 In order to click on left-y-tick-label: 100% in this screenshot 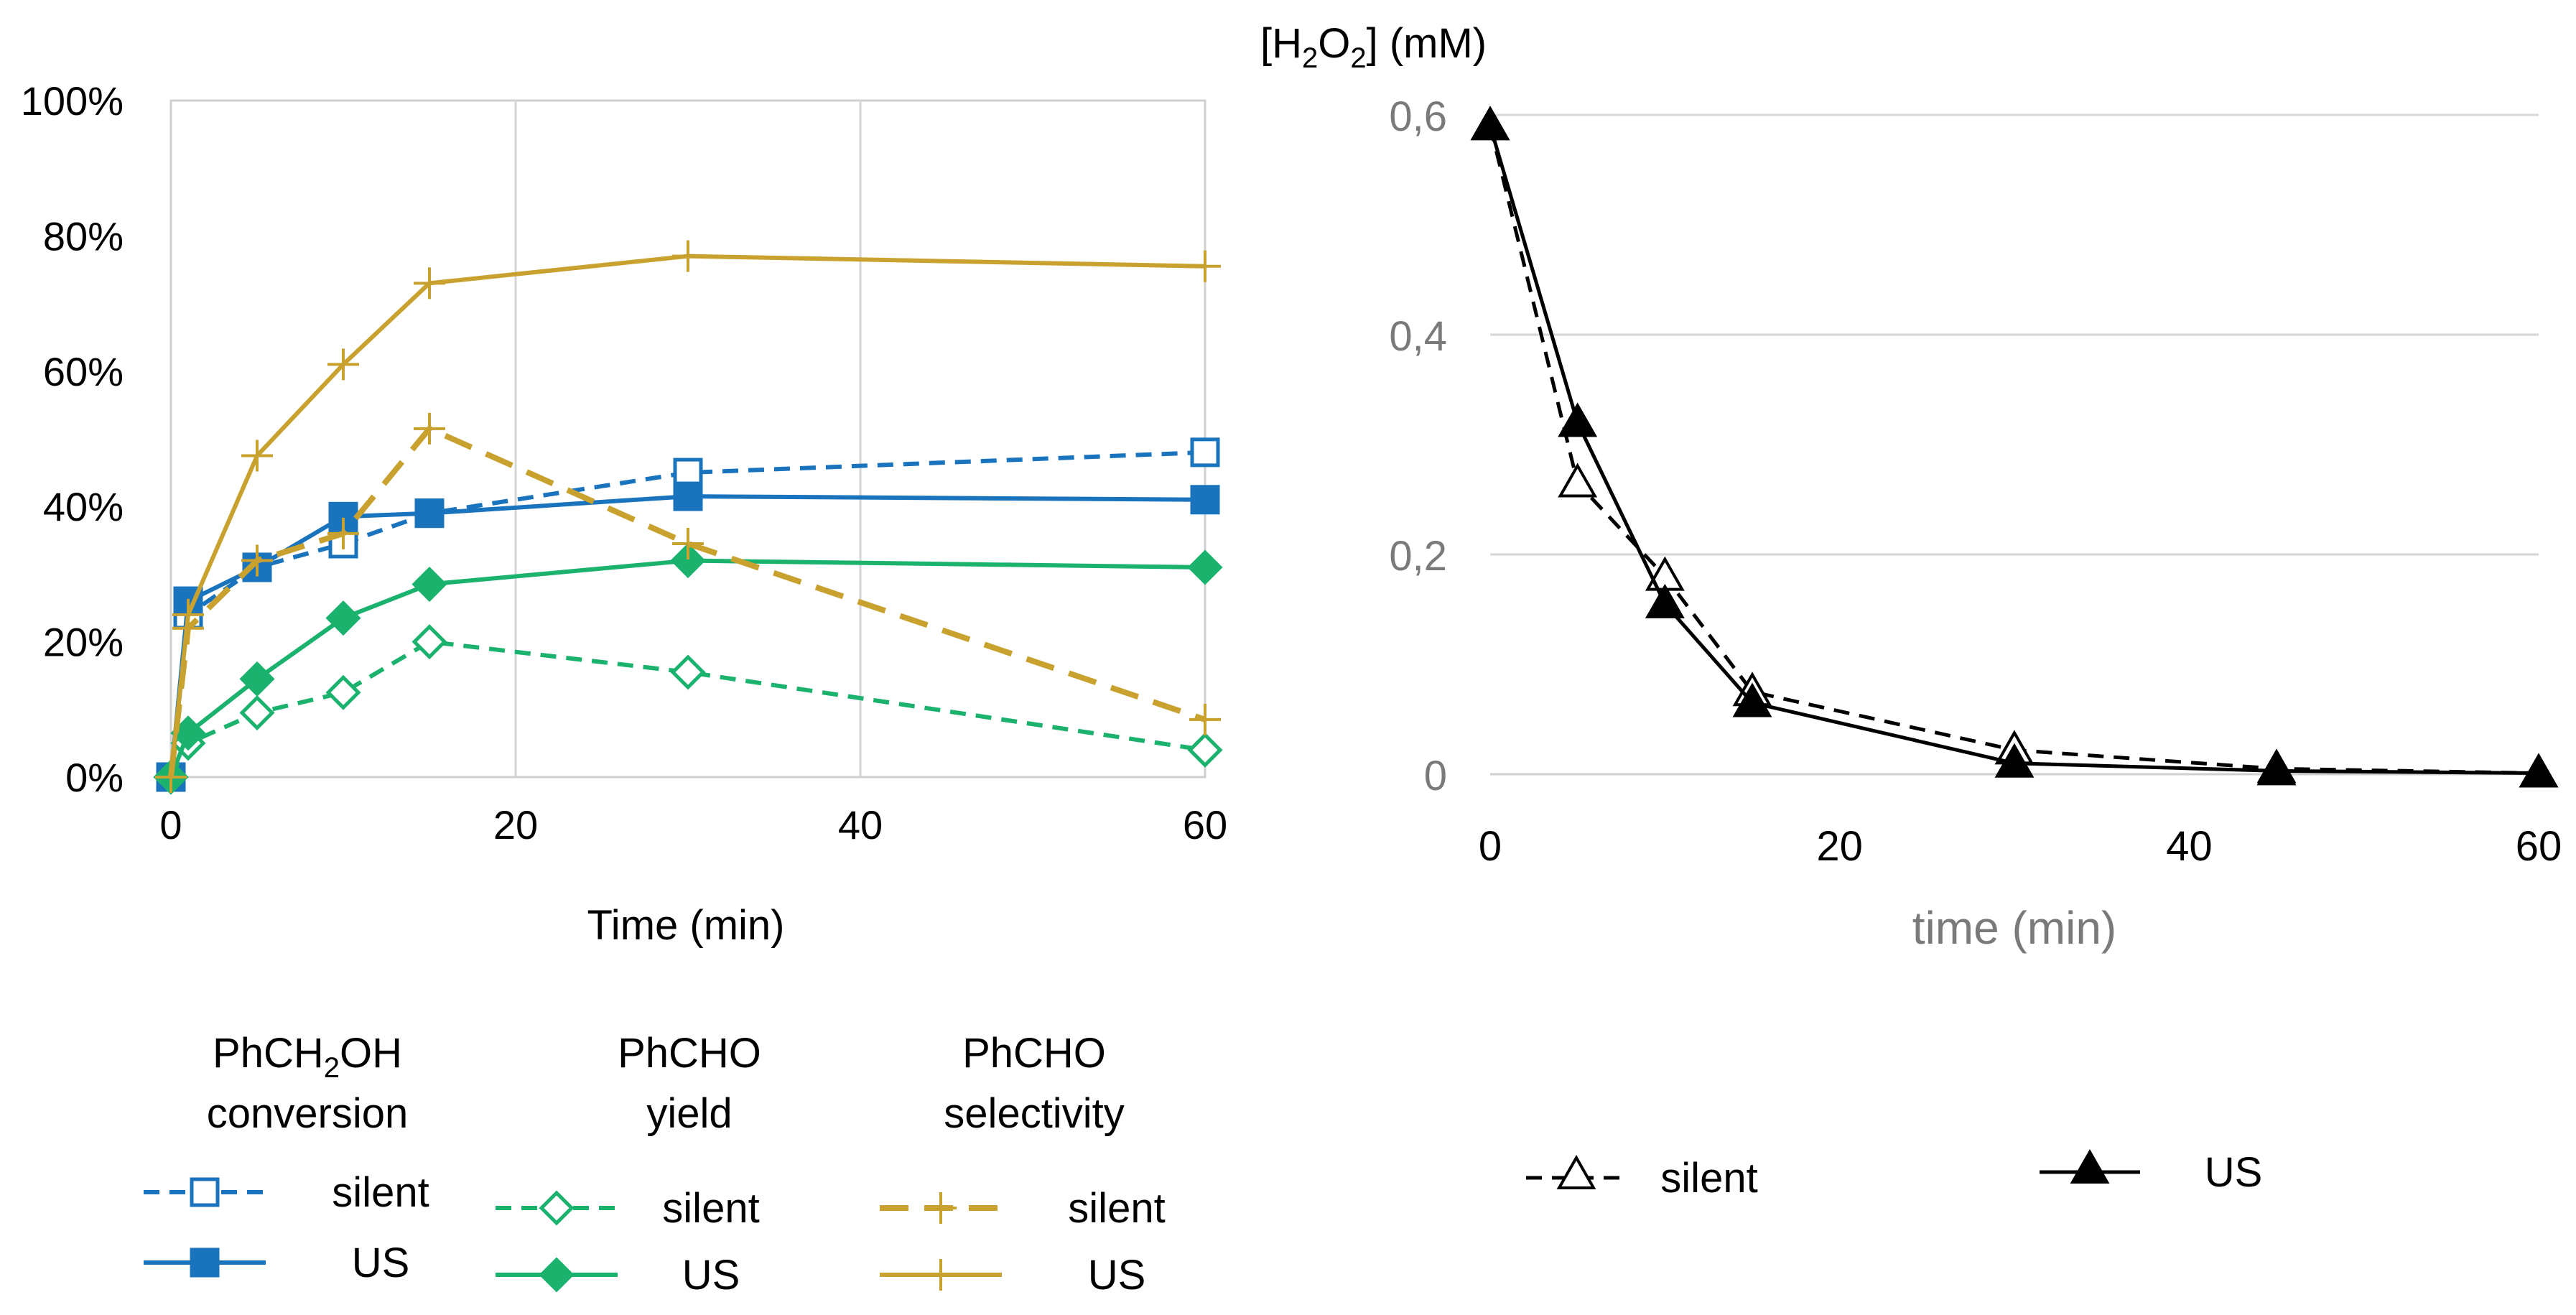, I will do `click(72, 101)`.